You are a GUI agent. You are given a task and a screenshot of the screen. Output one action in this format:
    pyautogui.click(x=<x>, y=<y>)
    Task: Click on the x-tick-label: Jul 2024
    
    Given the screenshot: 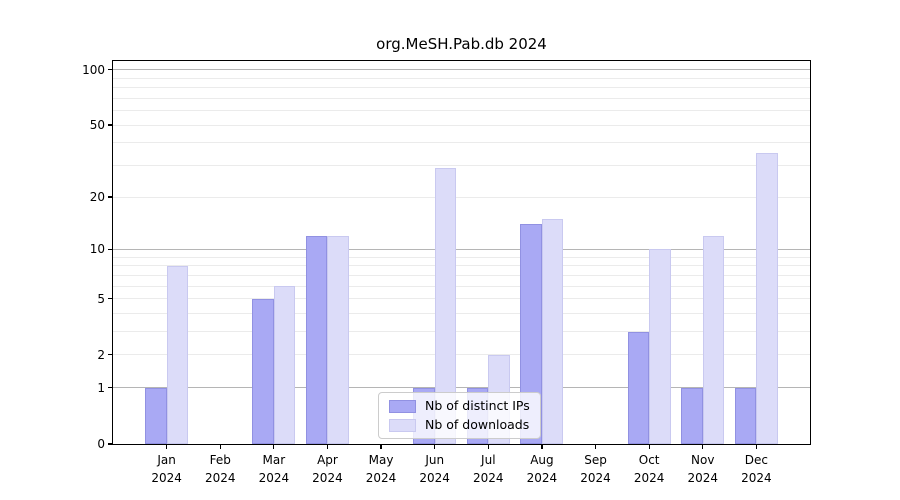 What is the action you would take?
    pyautogui.click(x=488, y=469)
    